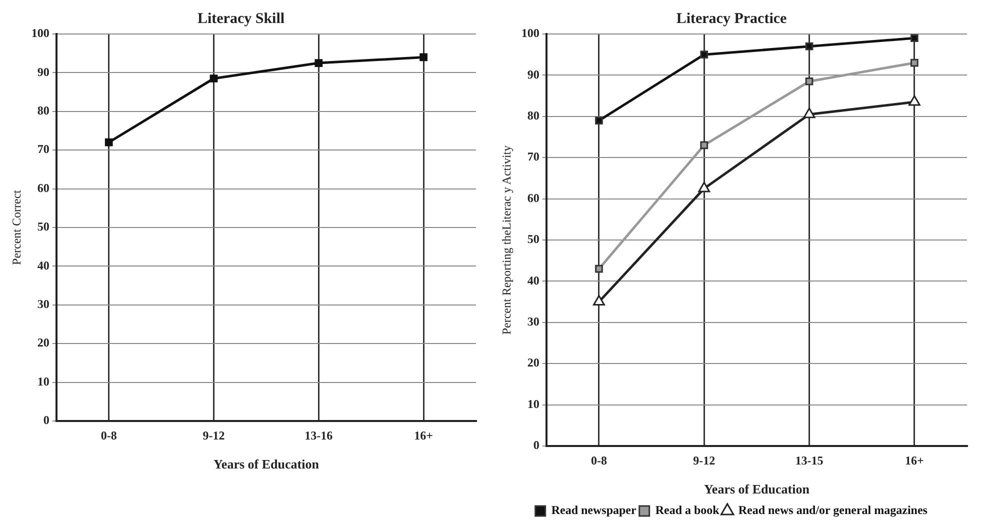 This screenshot has width=981, height=527. What do you see at coordinates (16, 227) in the screenshot?
I see `y-axis-title: Percent Correct` at bounding box center [16, 227].